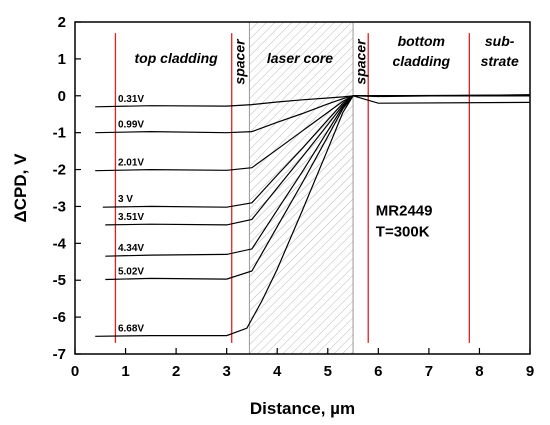 Image resolution: width=550 pixels, height=425 pixels. Describe the element at coordinates (530, 371) in the screenshot. I see `x-tick-label: 9` at that location.